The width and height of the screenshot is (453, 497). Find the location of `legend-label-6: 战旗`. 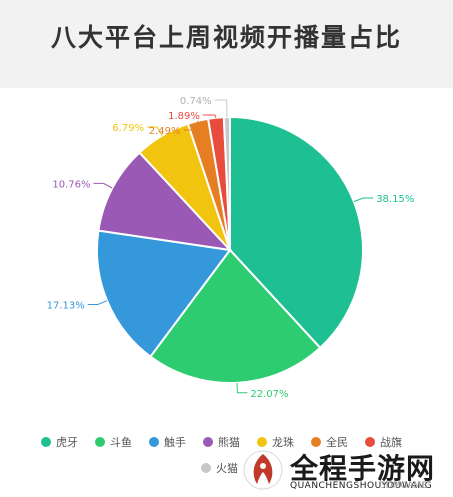

legend-label-6: 战旗 is located at coordinates (391, 442).